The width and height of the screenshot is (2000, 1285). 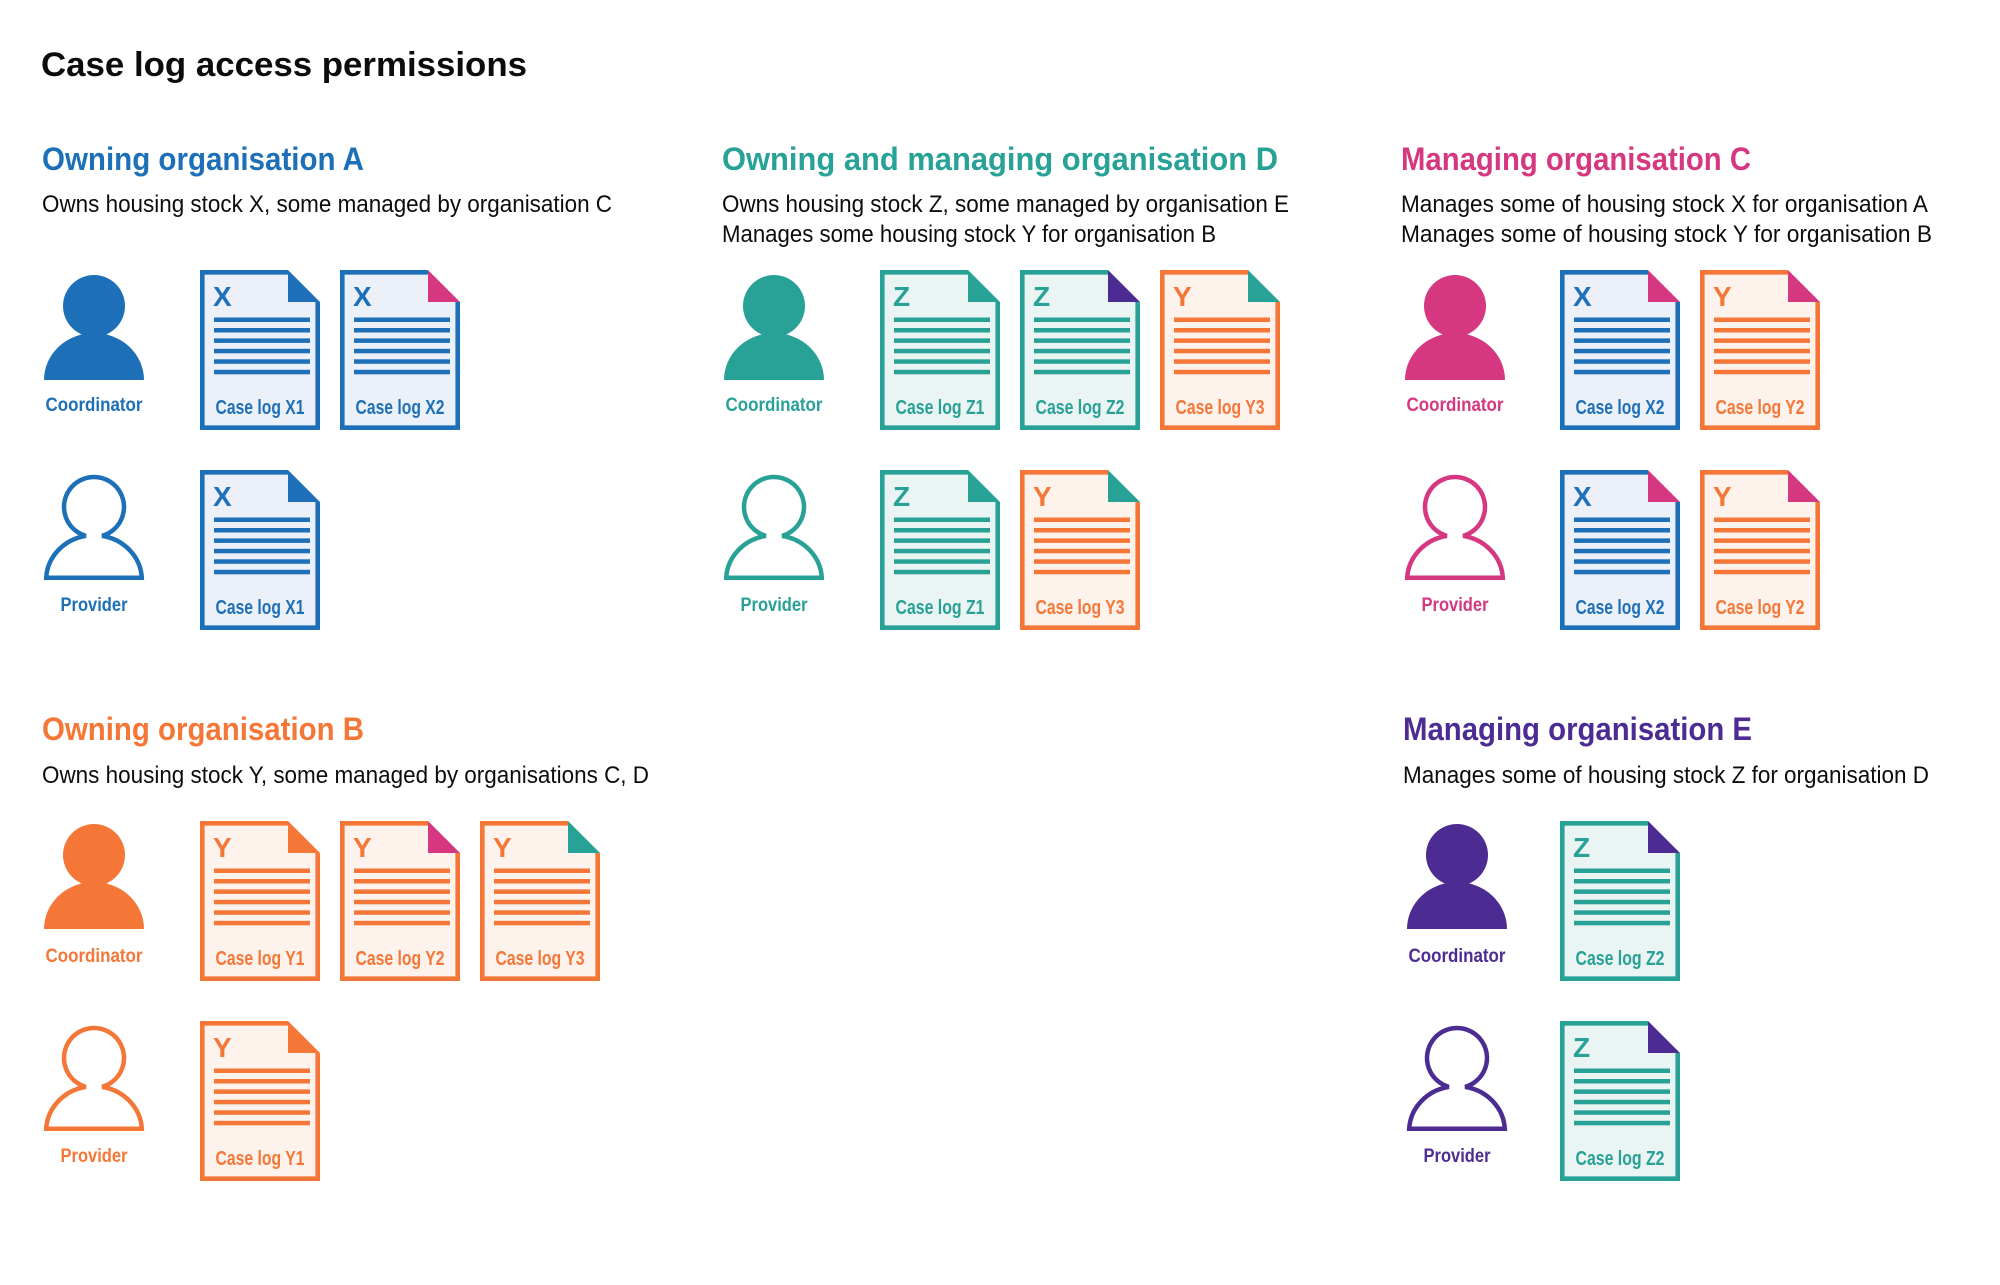 What do you see at coordinates (1576, 159) in the screenshot?
I see `svg-text: Managing organisation C` at bounding box center [1576, 159].